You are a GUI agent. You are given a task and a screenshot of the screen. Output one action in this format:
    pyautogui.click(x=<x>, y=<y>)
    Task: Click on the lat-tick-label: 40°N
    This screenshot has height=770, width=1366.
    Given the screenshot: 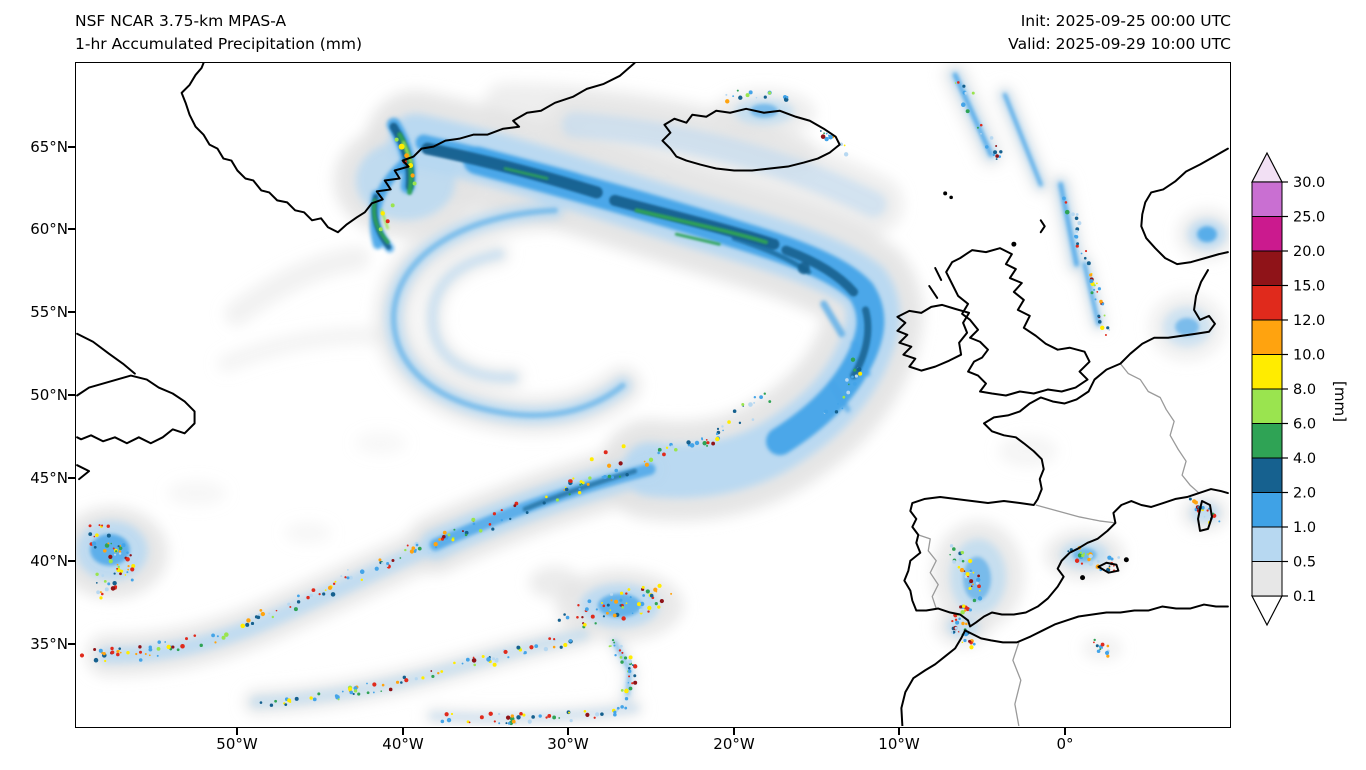 What is the action you would take?
    pyautogui.click(x=49, y=561)
    